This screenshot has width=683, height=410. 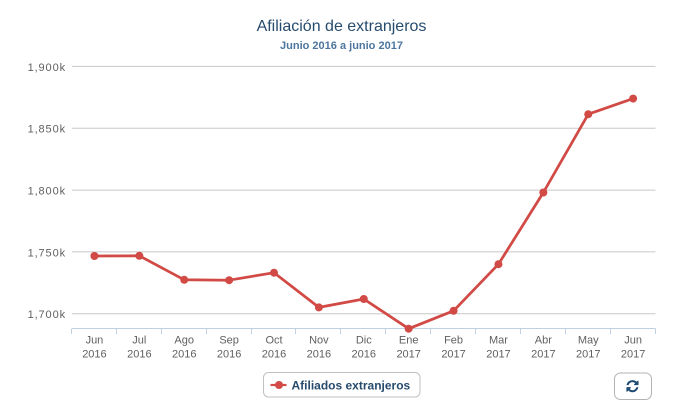 What do you see at coordinates (47, 68) in the screenshot?
I see `svg-text: 1,900k` at bounding box center [47, 68].